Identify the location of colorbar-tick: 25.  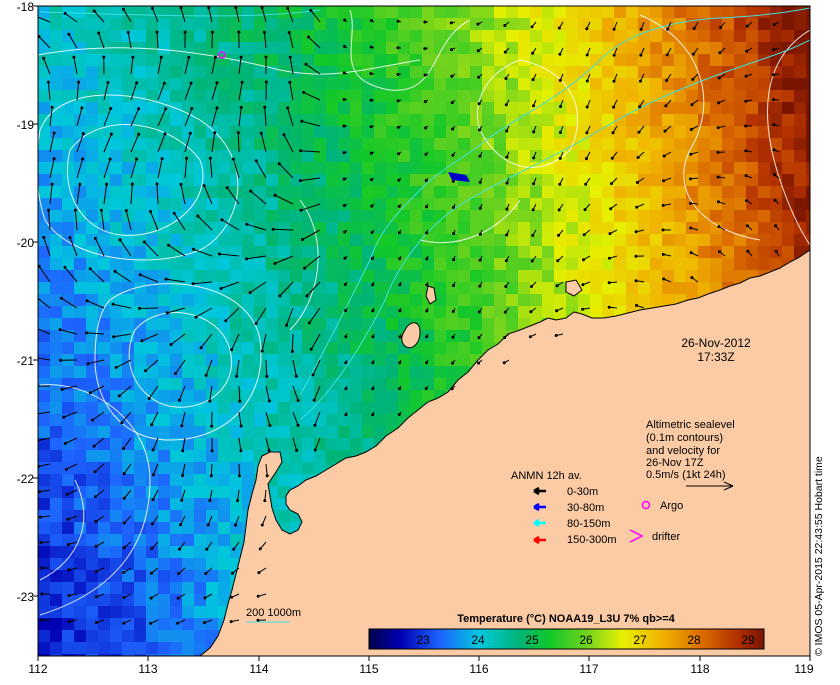
(532, 640).